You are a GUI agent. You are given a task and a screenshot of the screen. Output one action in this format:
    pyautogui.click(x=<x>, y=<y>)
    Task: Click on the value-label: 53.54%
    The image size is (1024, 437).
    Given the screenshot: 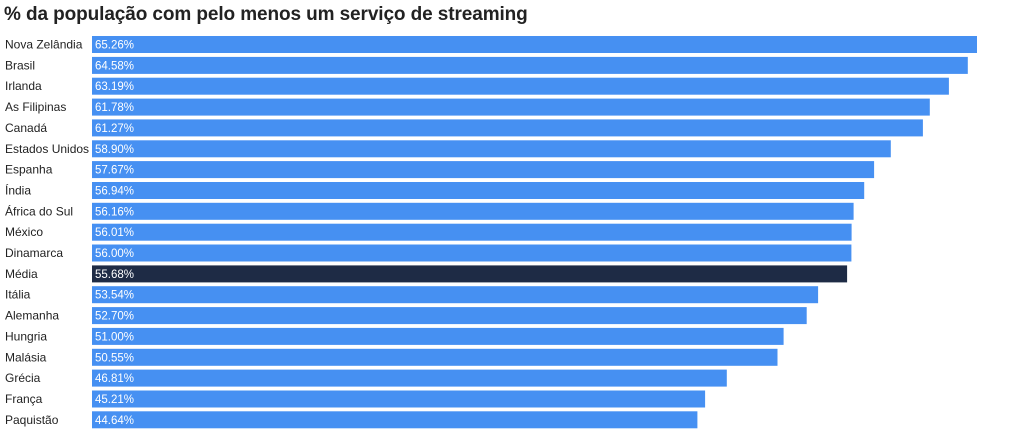 What is the action you would take?
    pyautogui.click(x=114, y=296)
    